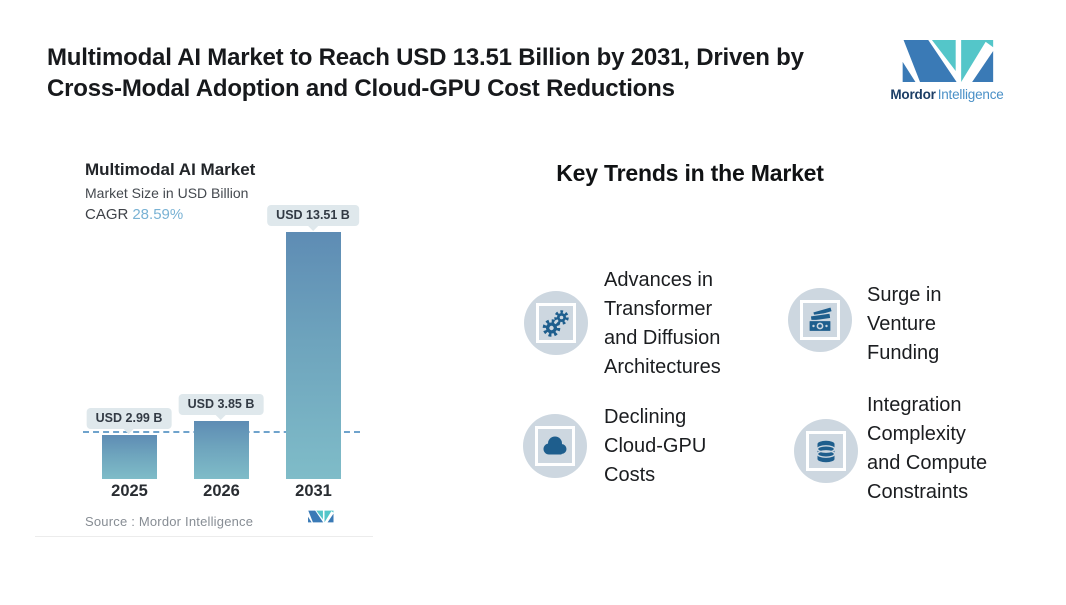  Describe the element at coordinates (129, 418) in the screenshot. I see `data-label-2025: USD 2.99 B` at that location.